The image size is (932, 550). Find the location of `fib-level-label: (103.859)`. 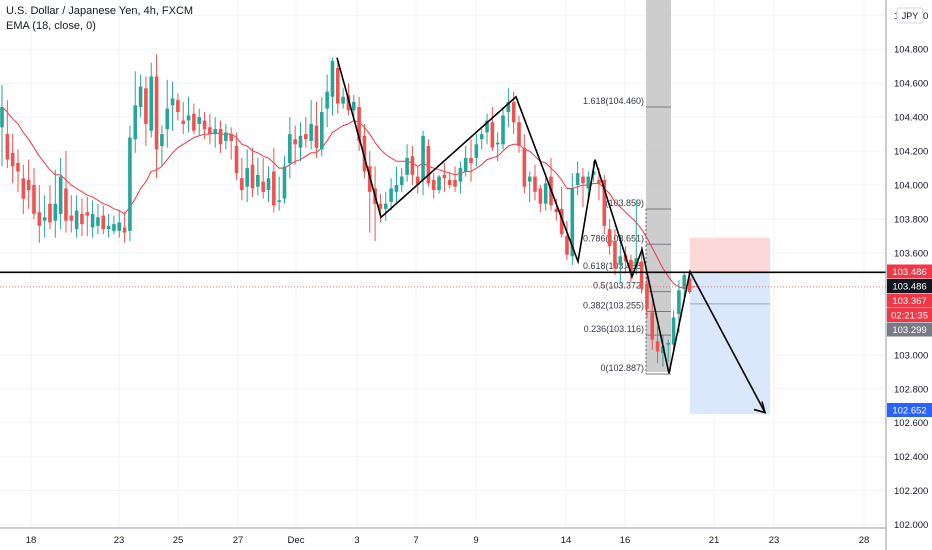

fib-level-label: (103.859) is located at coordinates (624, 203).